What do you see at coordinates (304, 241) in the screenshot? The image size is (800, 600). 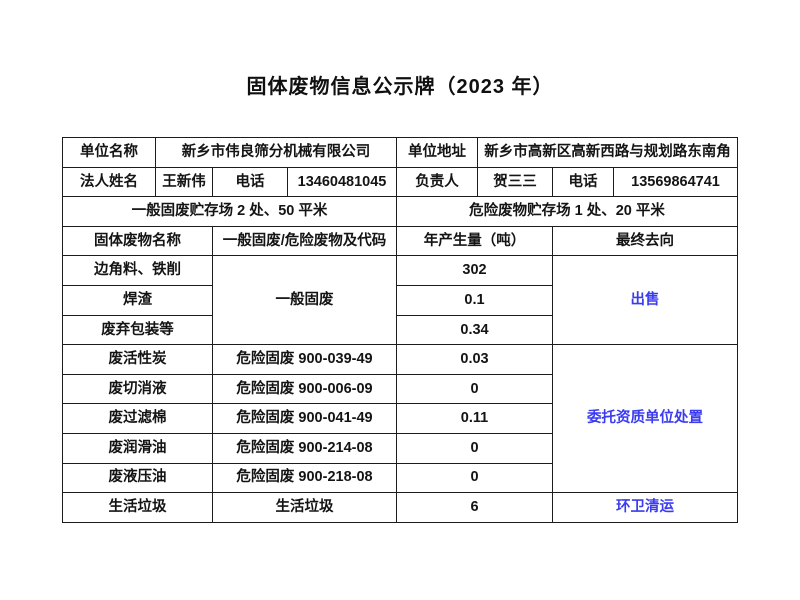 I see `header-waste-category: 一般固废/危险废物及代码` at bounding box center [304, 241].